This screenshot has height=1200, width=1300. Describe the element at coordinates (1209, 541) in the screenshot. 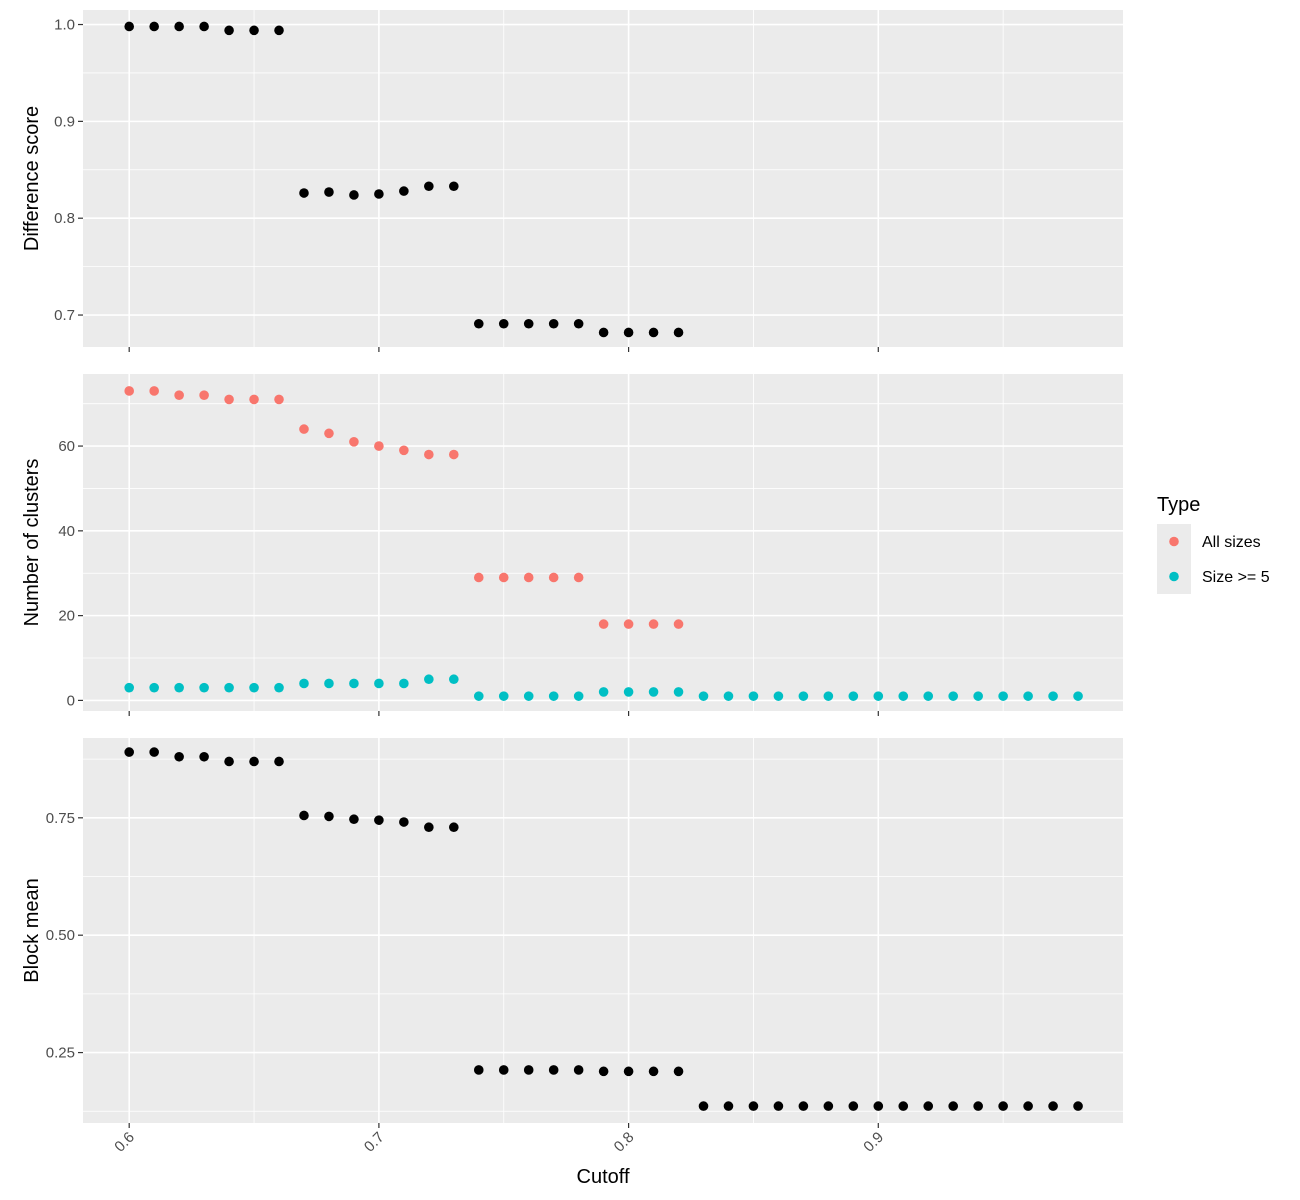

I see `legend-item: All sizes` at that location.